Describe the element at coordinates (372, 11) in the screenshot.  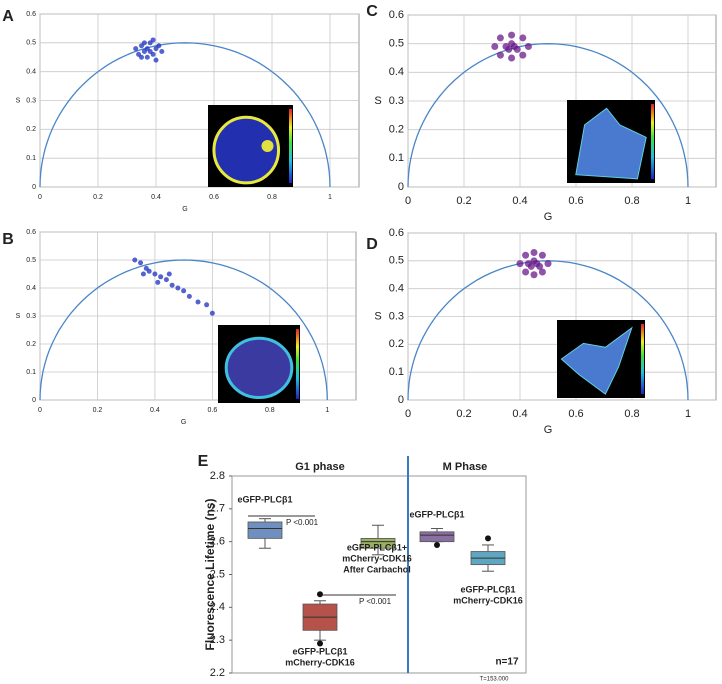
I see `panel-label: C` at that location.